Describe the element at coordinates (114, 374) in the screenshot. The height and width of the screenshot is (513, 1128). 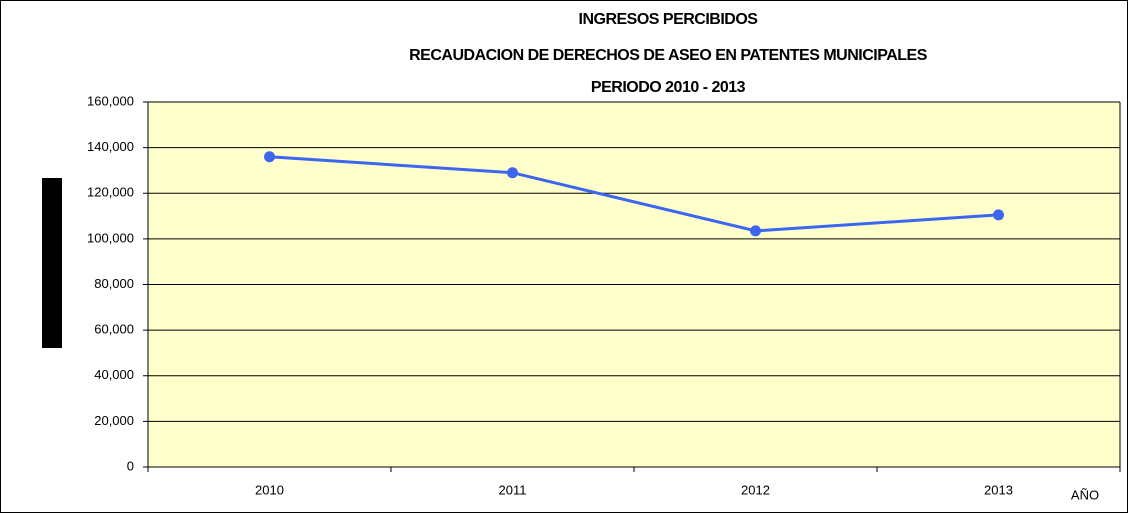
I see `y-tick-label: 40,000` at that location.